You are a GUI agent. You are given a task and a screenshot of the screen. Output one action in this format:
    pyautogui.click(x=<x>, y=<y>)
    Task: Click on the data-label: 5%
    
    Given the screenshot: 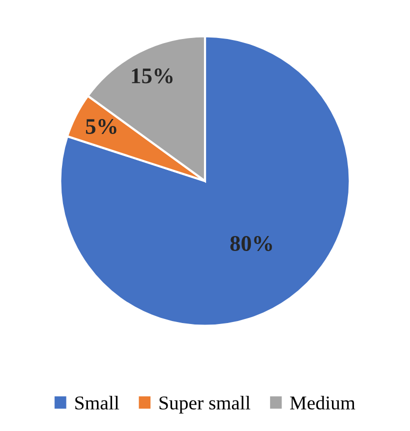 What is the action you would take?
    pyautogui.click(x=101, y=126)
    